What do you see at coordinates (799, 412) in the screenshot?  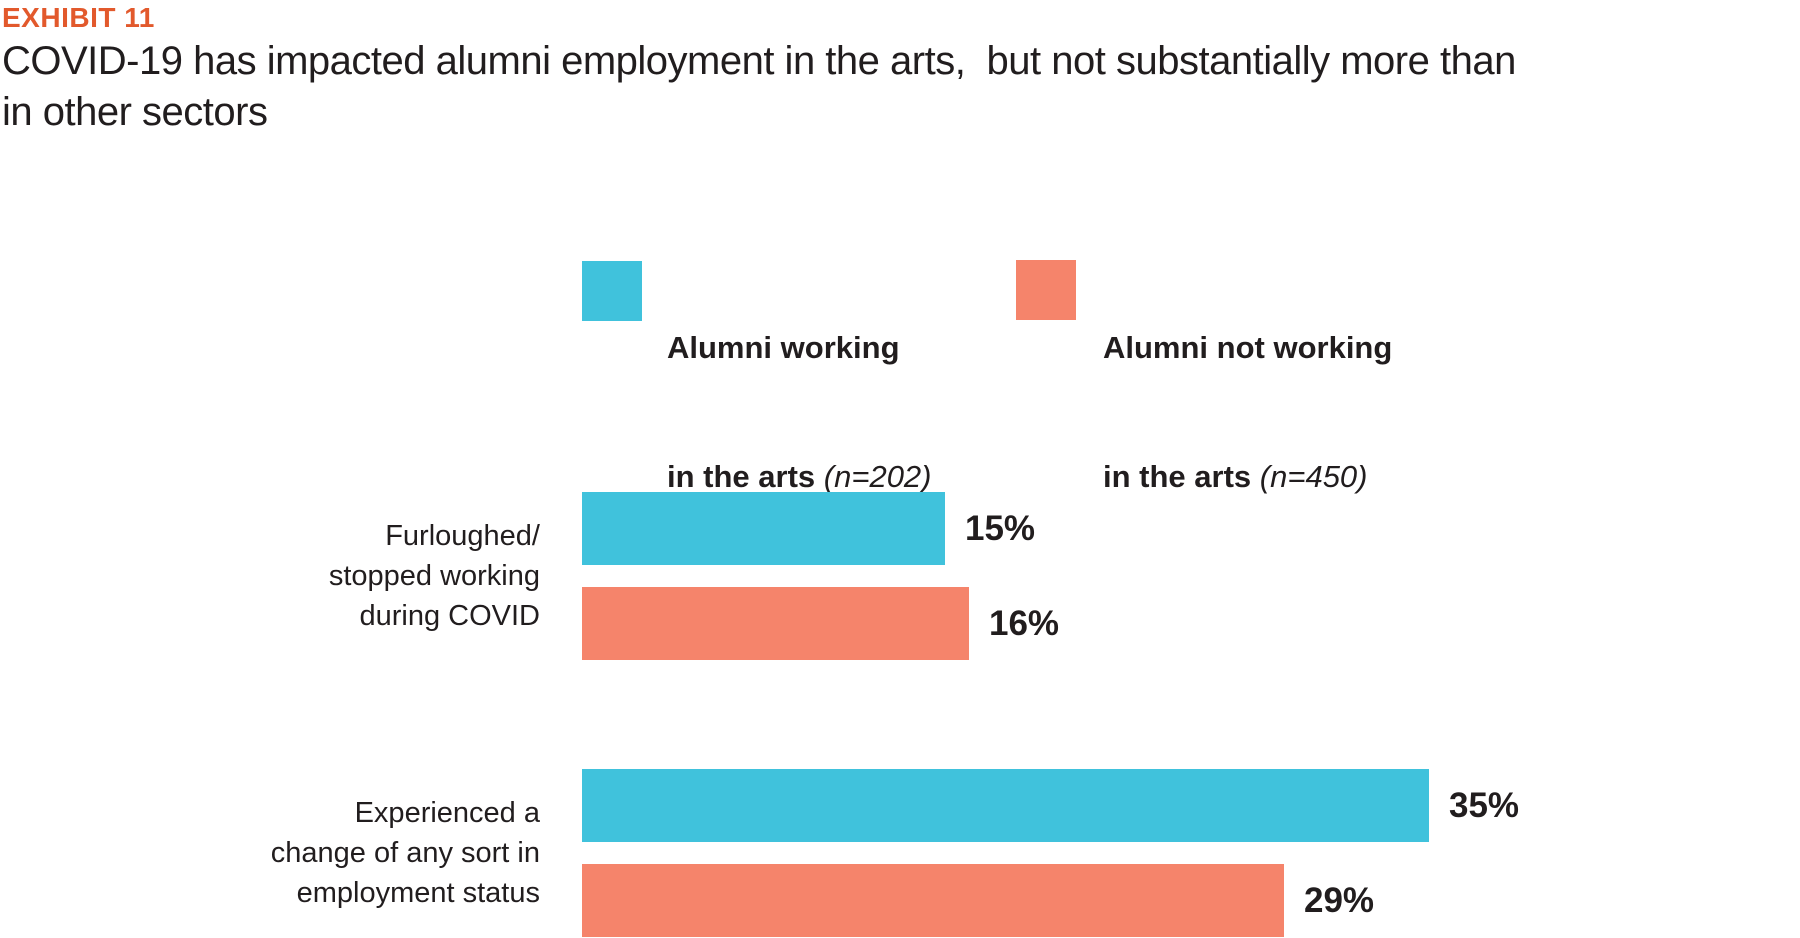 I see `legend-label-working-in-arts: Alumni working in the arts (n=202)` at bounding box center [799, 412].